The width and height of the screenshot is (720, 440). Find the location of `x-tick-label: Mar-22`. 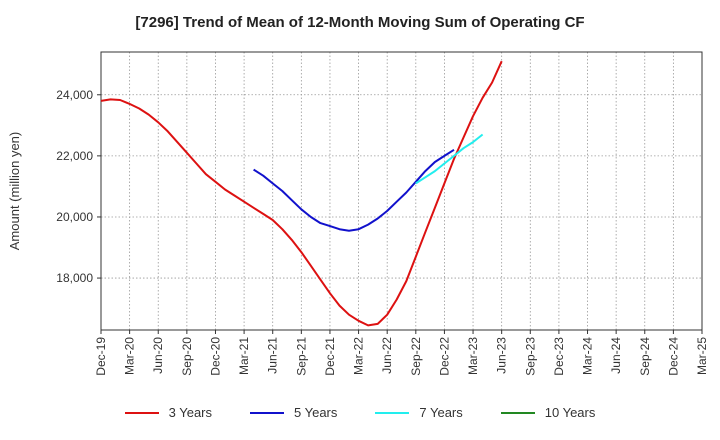

x-tick-label: Mar-22 is located at coordinates (359, 356).